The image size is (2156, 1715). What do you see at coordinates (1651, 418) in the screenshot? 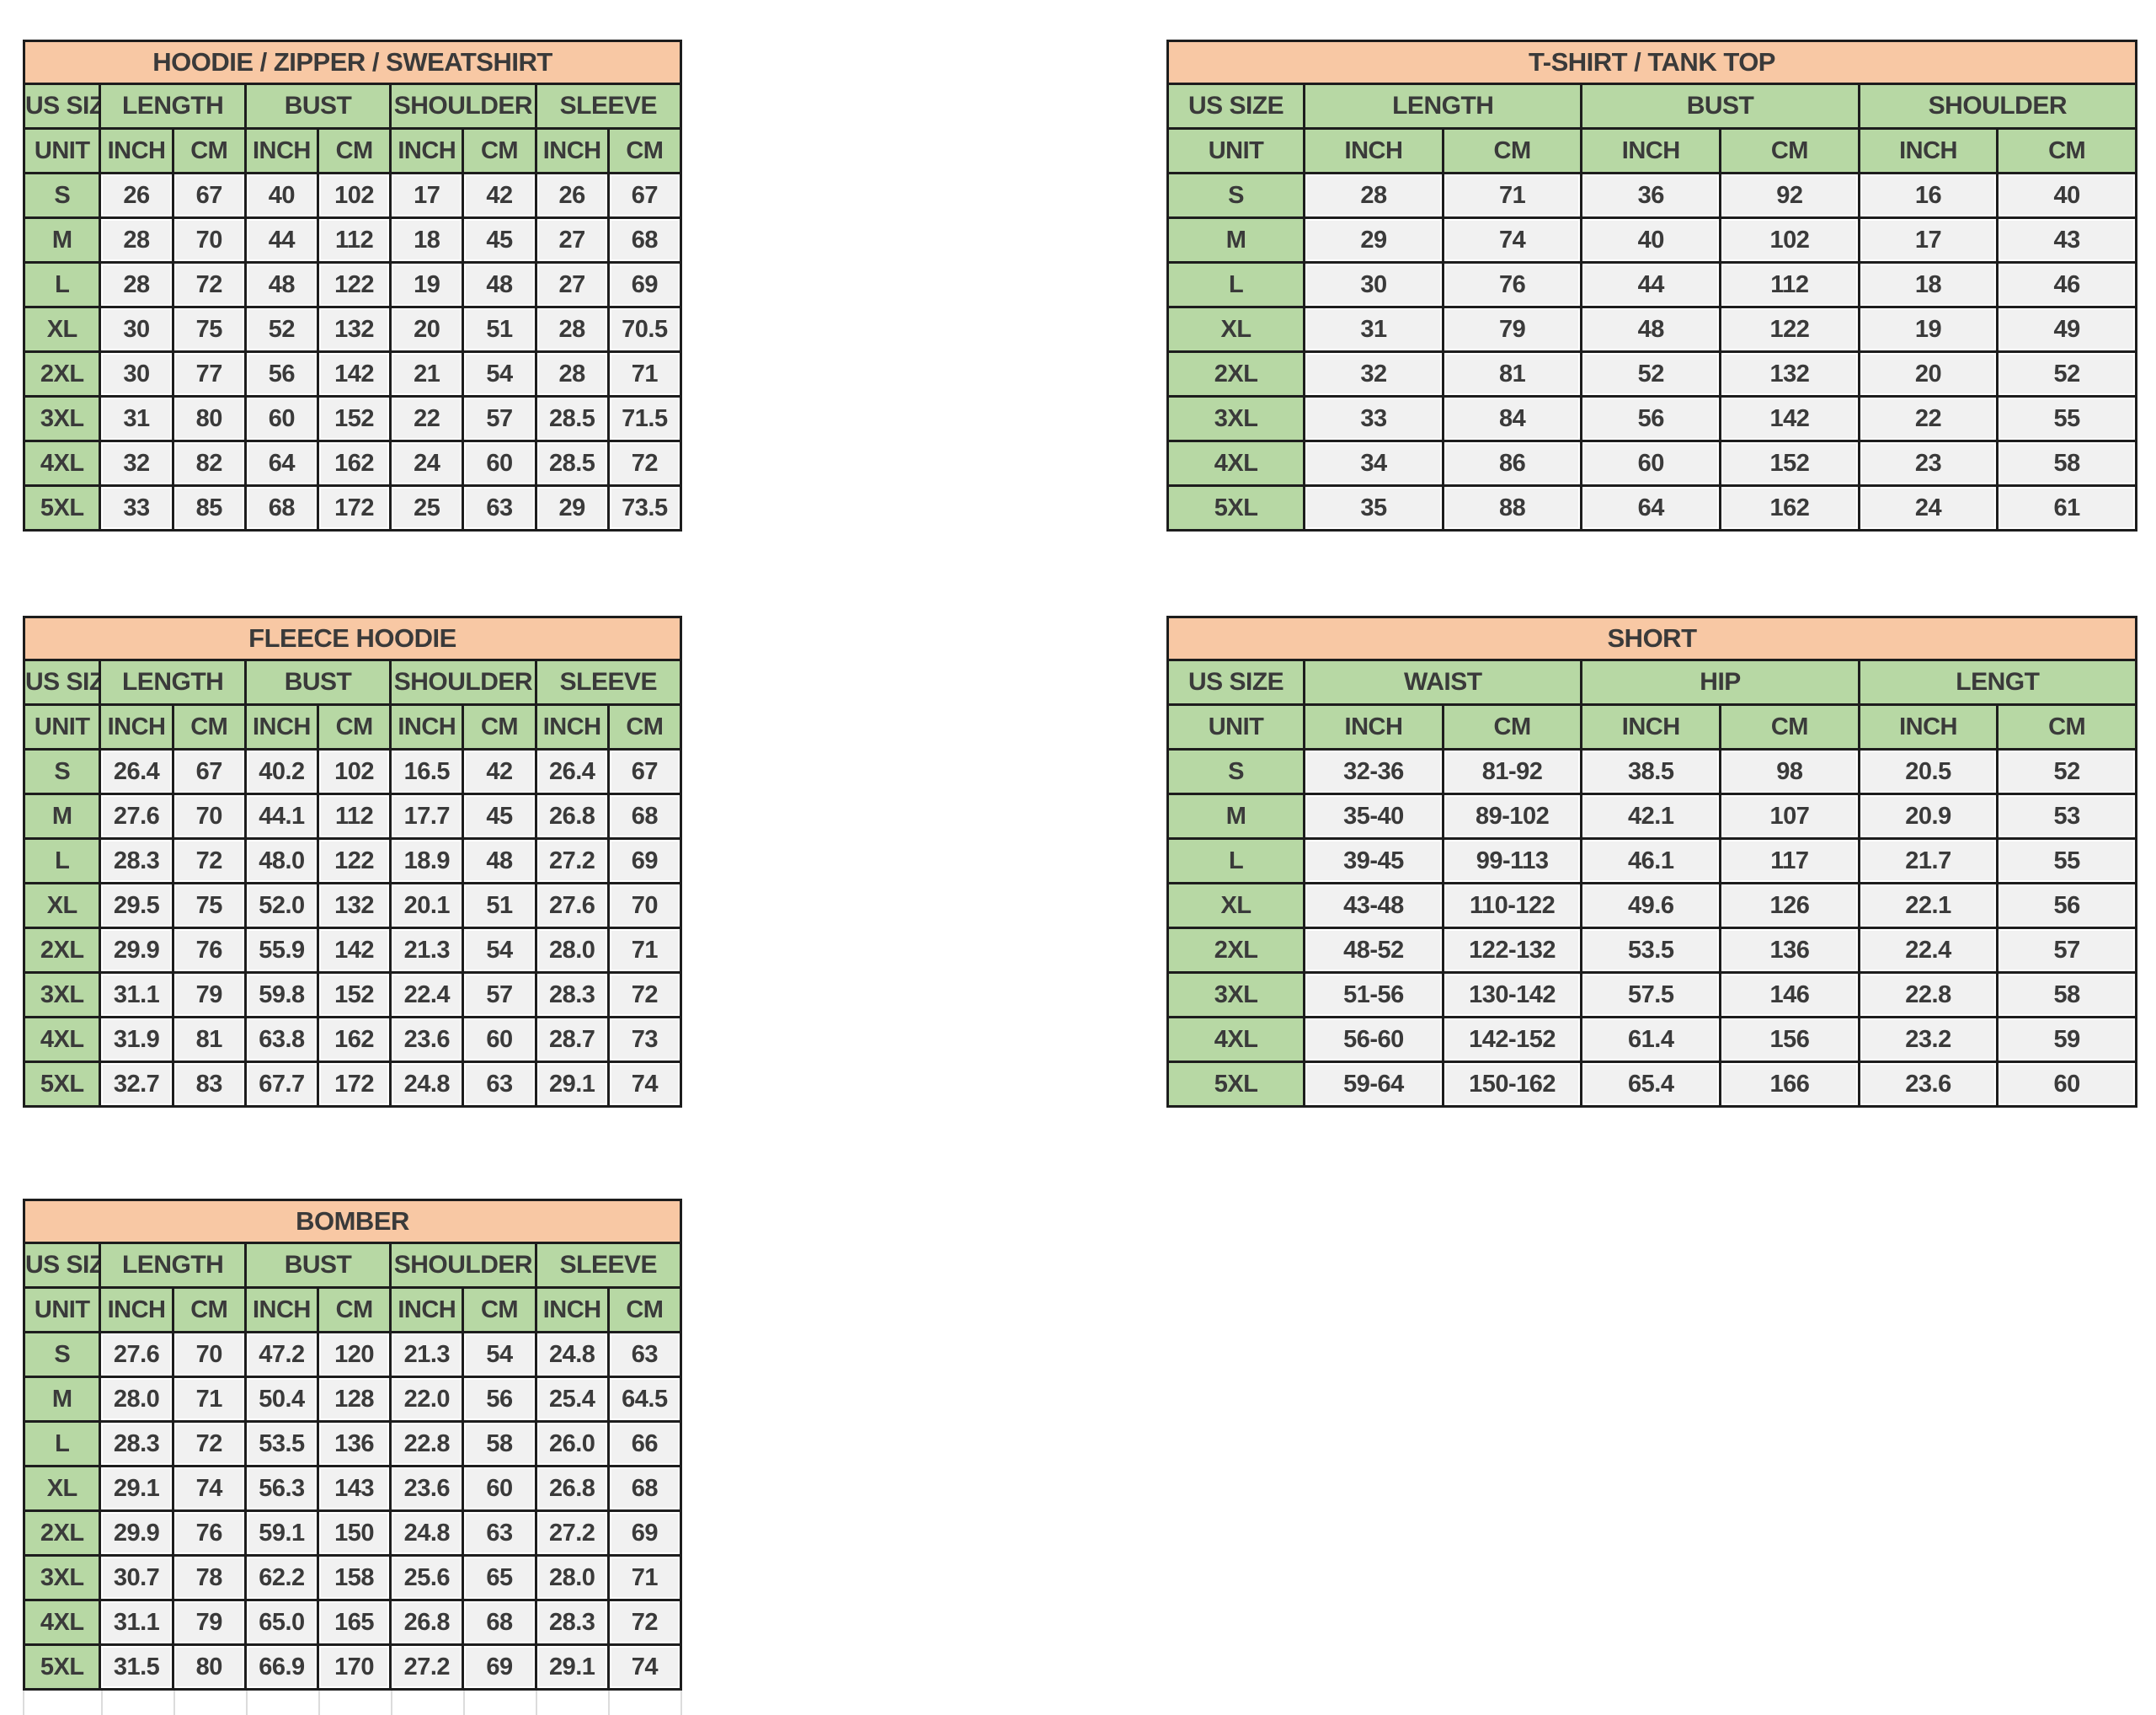
I see `measurement-value: 56` at bounding box center [1651, 418].